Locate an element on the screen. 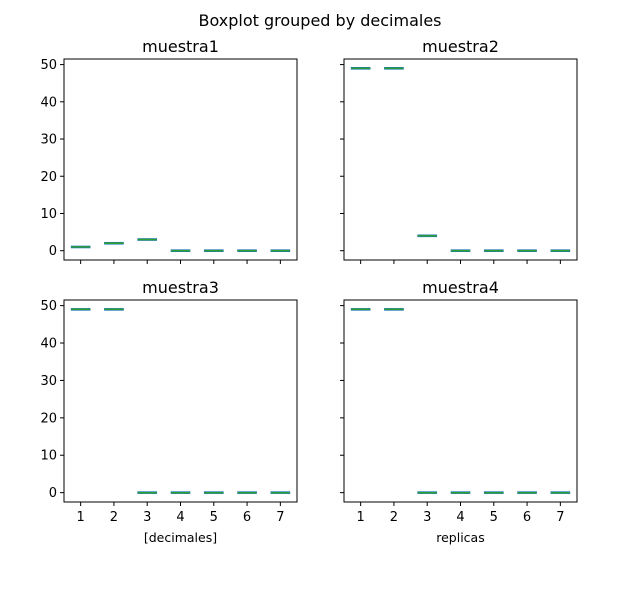 This screenshot has width=640, height=590. panel-title: muestra1 is located at coordinates (180, 46).